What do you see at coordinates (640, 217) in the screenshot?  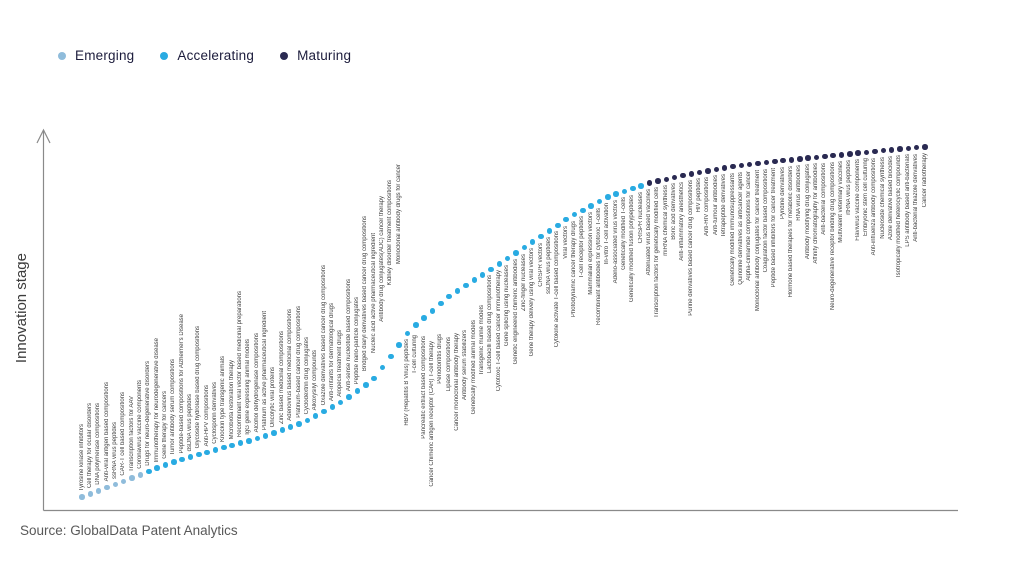 I see `data-point-label: CRISPR nucleases` at bounding box center [640, 217].